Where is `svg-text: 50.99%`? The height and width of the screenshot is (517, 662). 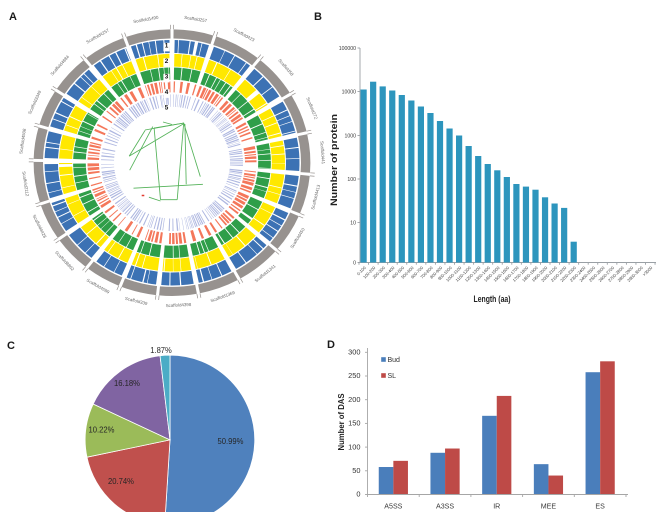 svg-text: 50.99% is located at coordinates (231, 441).